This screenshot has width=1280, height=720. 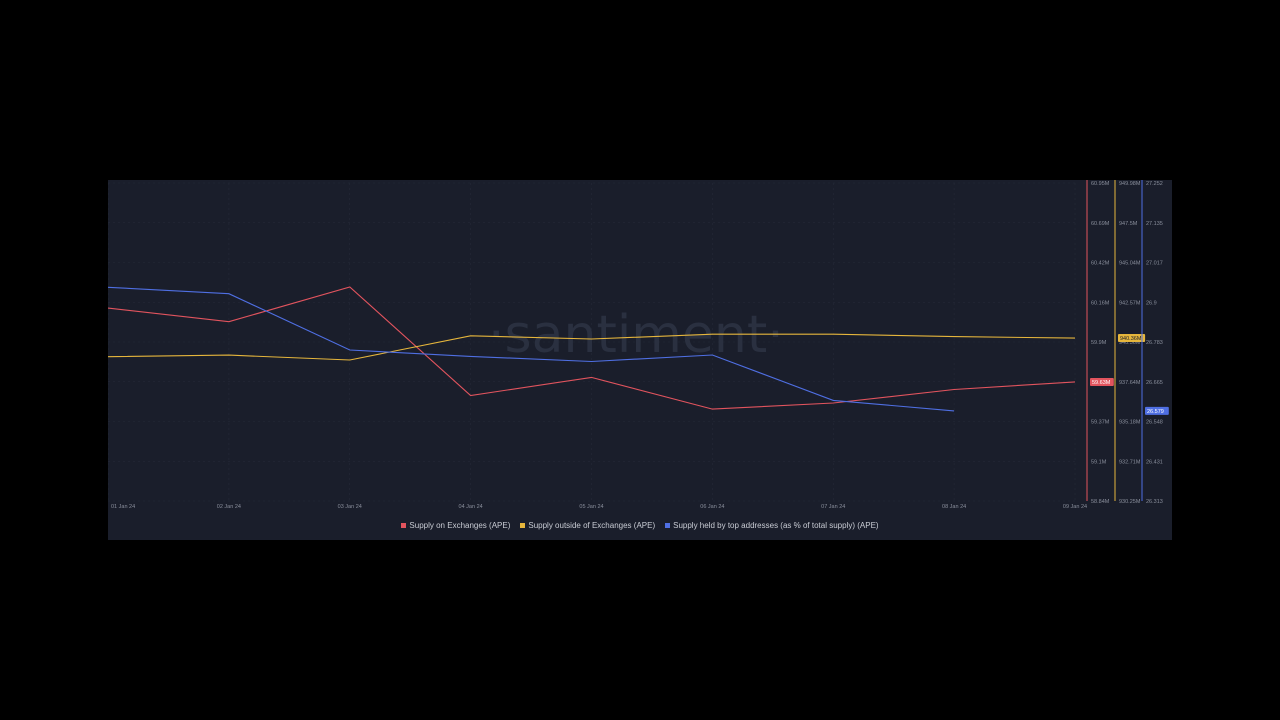 I want to click on y-tick-label: 27.017, so click(x=1154, y=264).